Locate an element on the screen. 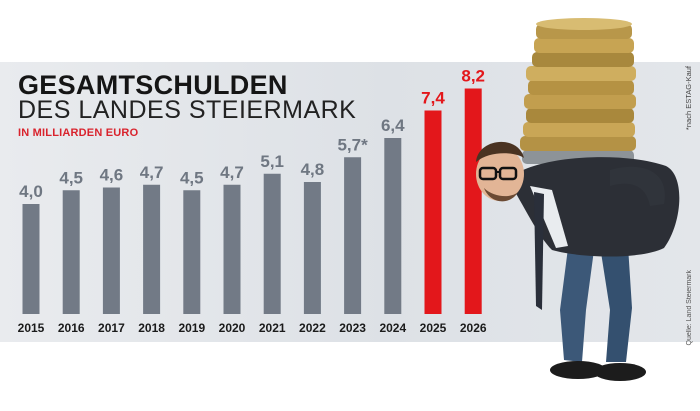 This screenshot has width=700, height=411. value-label-2016: 4,5 is located at coordinates (71, 177).